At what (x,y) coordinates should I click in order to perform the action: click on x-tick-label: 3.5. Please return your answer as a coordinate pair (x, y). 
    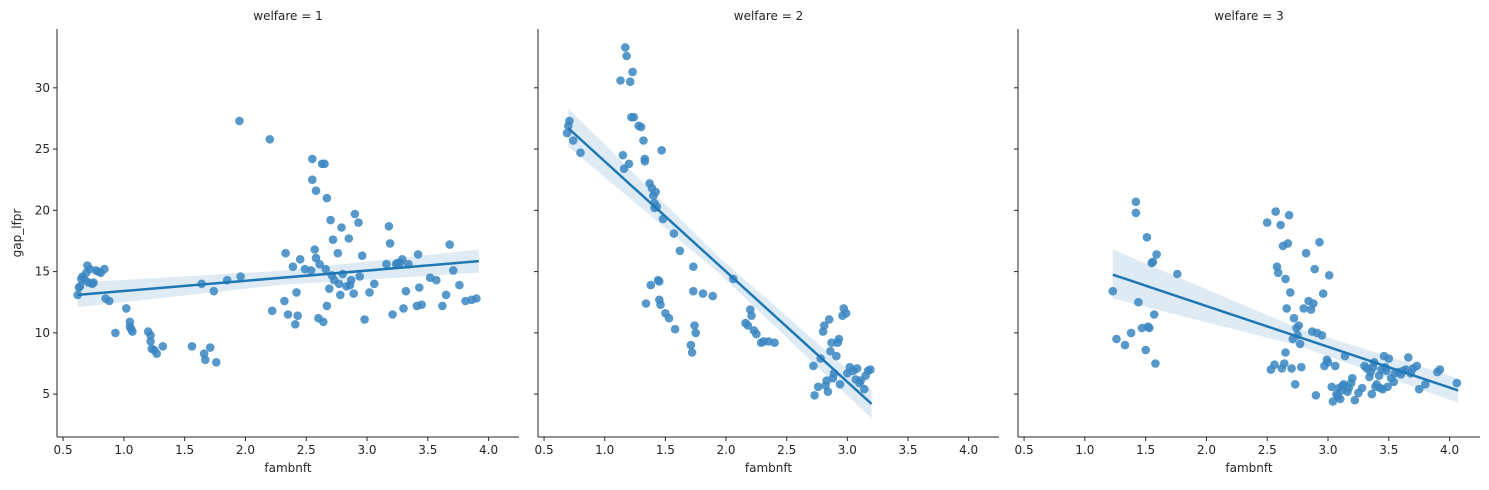
    Looking at the image, I should click on (907, 450).